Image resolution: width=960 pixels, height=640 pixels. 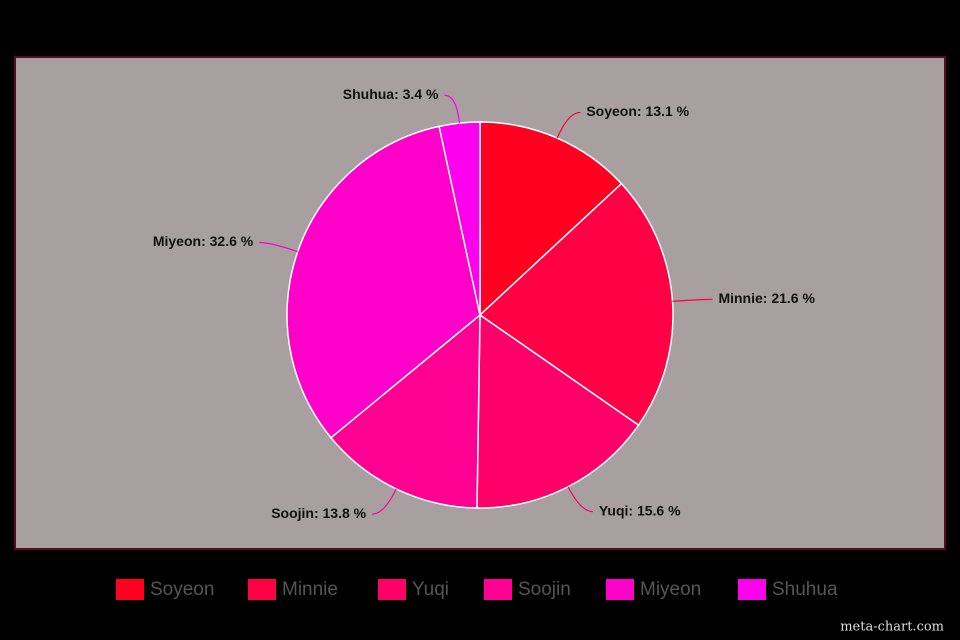 I want to click on watermark: meta-chart.com, so click(x=892, y=627).